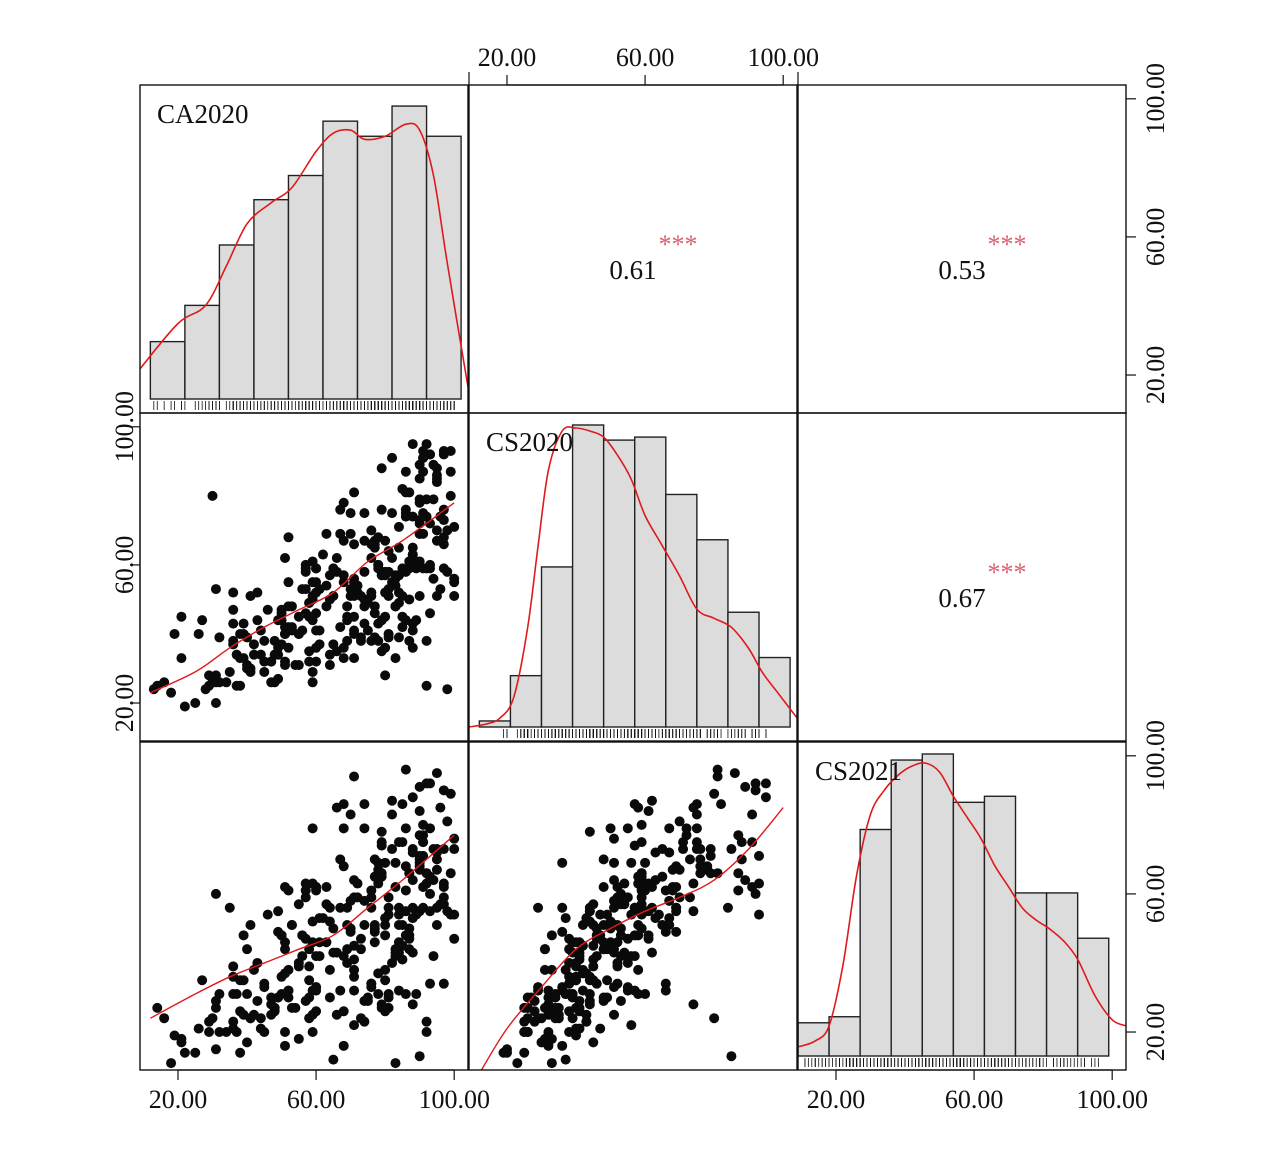 This screenshot has height=1163, width=1282. Describe the element at coordinates (124, 703) in the screenshot. I see `y-tick-label-left: 20.00` at that location.